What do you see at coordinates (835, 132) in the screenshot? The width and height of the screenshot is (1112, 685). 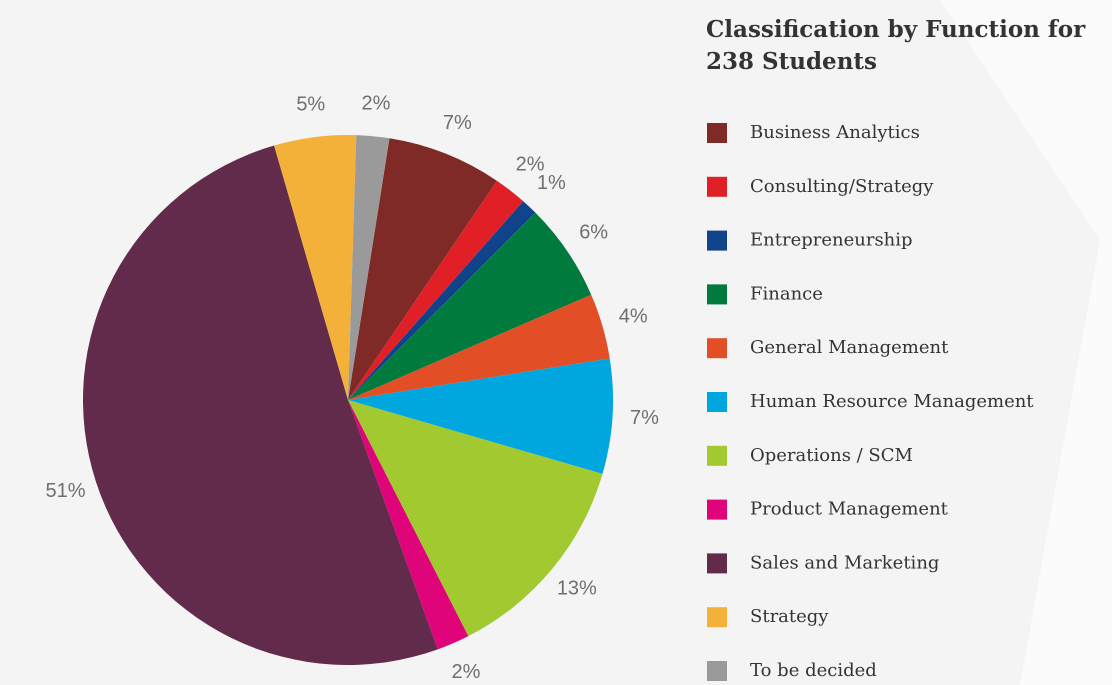 I see `legend-label: Business Analytics` at bounding box center [835, 132].